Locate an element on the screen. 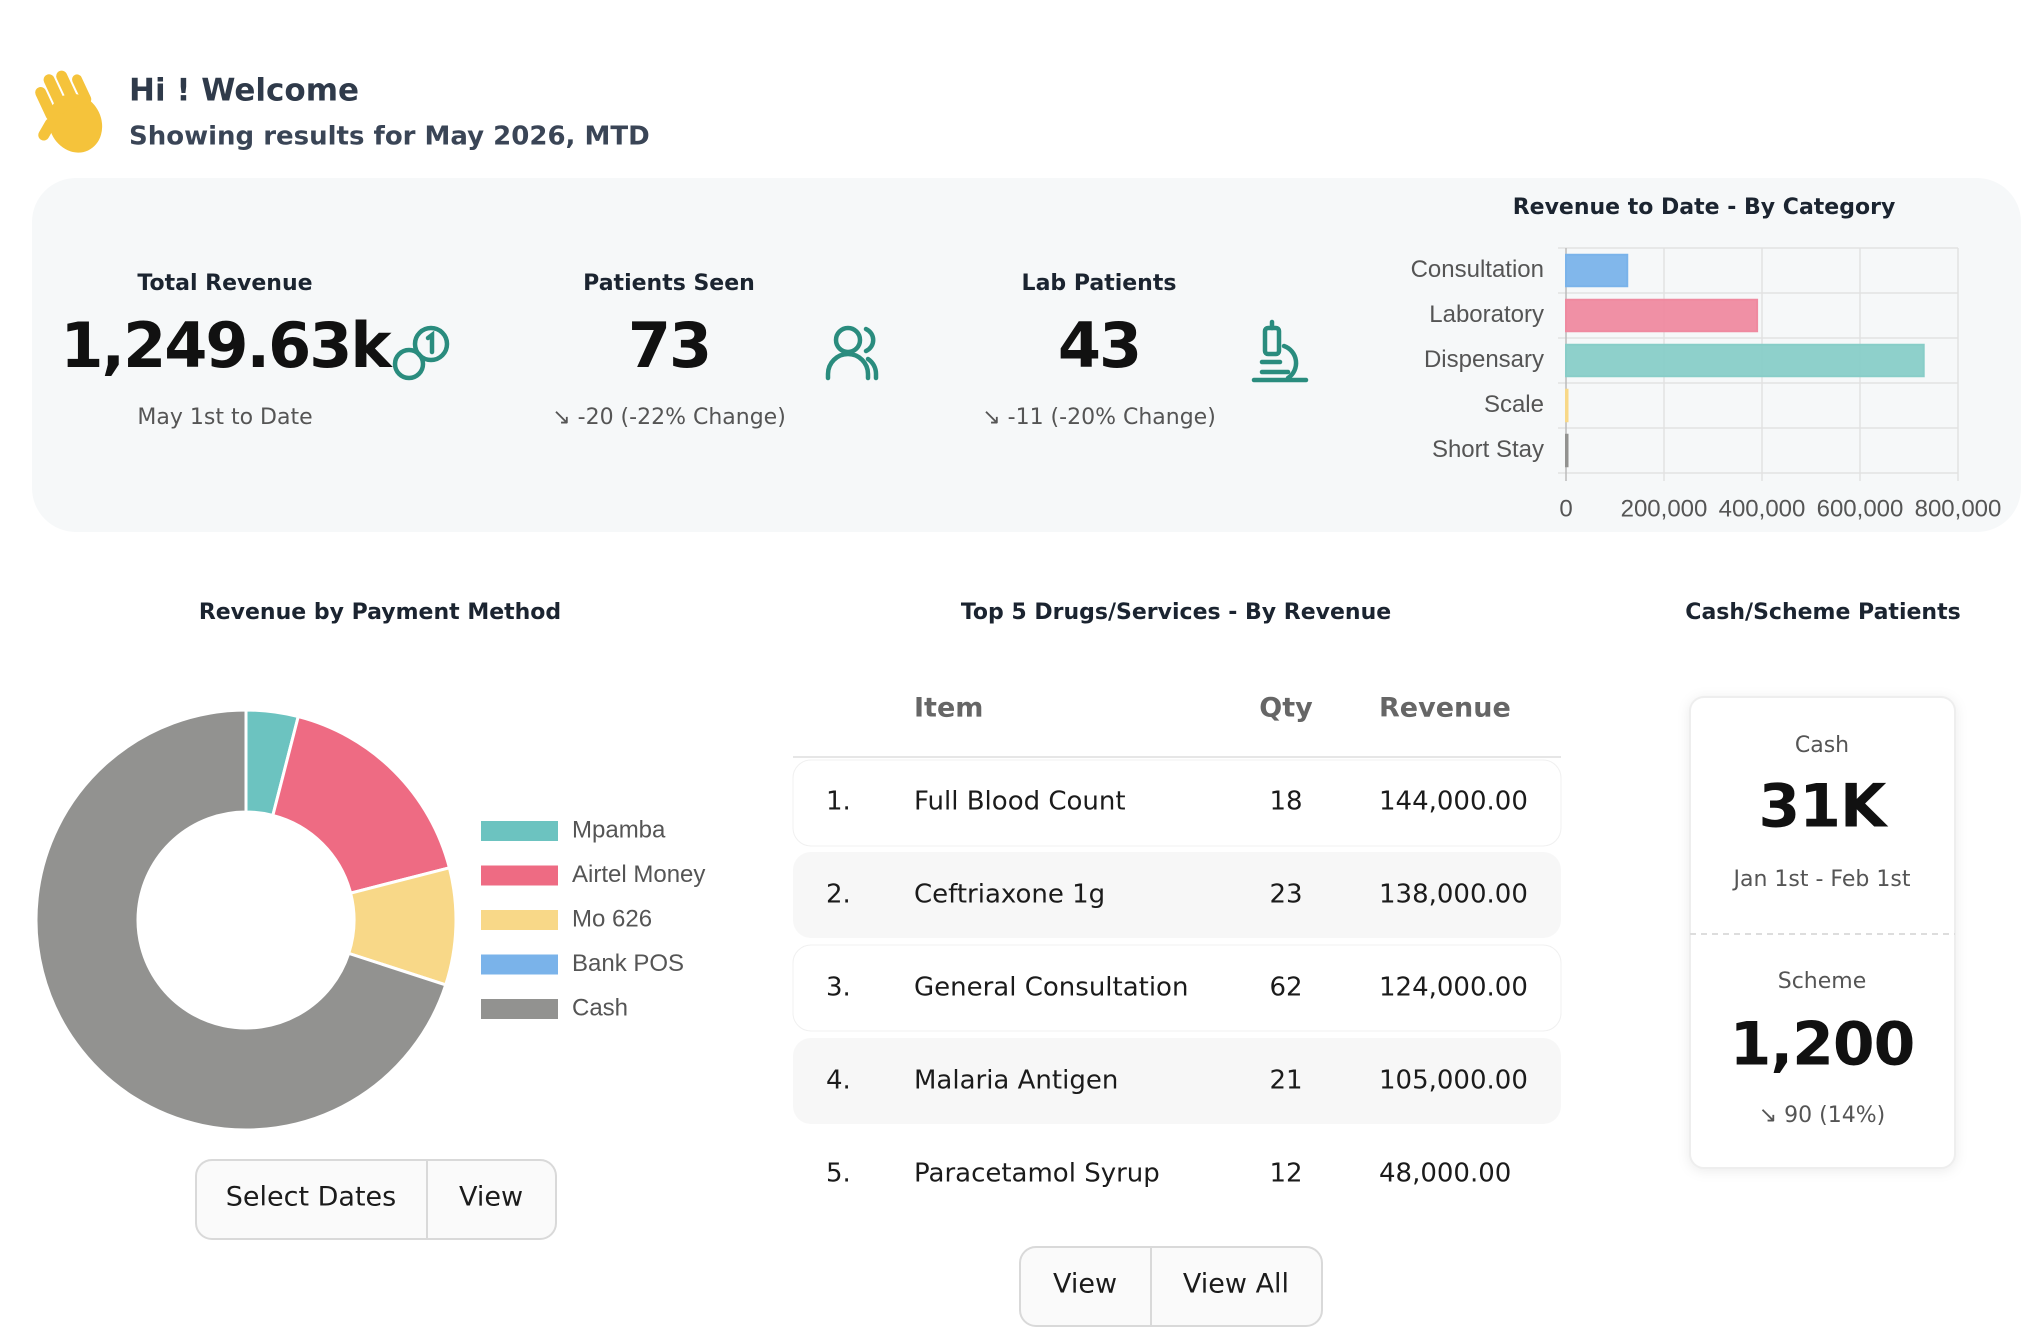 The width and height of the screenshot is (2038, 1338). item-qty: 21 is located at coordinates (1285, 1081).